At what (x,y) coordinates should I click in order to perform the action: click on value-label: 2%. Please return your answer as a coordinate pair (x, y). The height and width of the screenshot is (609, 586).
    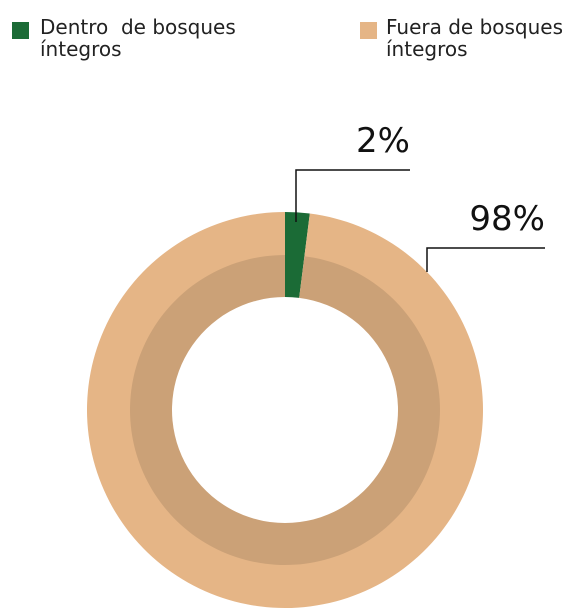
    Looking at the image, I should click on (383, 141).